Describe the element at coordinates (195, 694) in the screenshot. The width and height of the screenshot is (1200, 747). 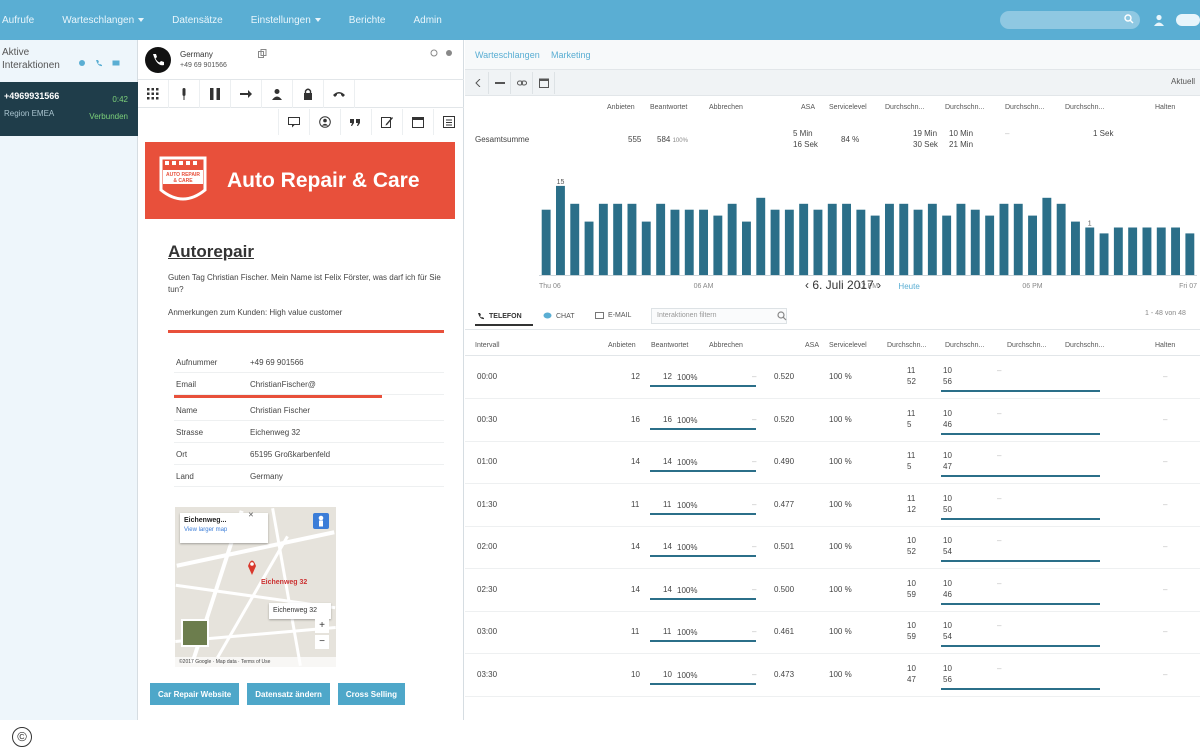
I see `script-action-button: Car Repair Website` at that location.